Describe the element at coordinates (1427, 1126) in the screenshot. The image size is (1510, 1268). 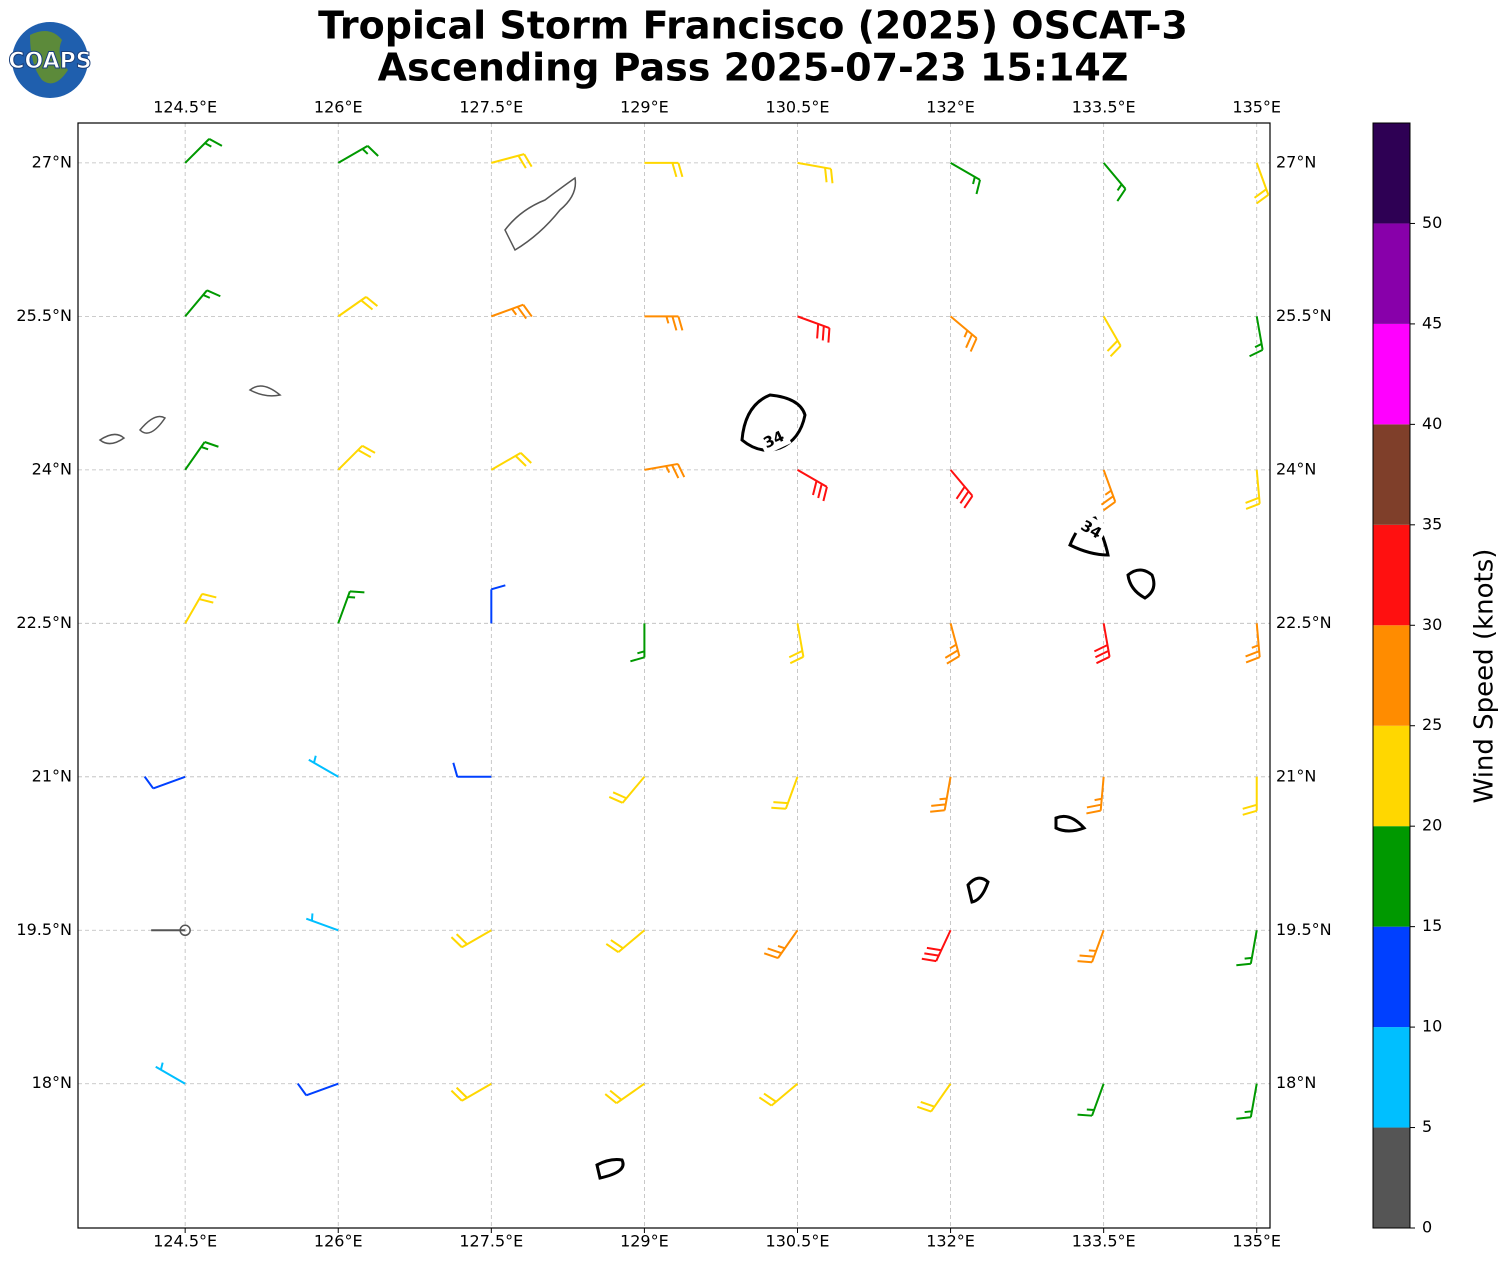
I see `colorbar-tick-label: 5` at that location.